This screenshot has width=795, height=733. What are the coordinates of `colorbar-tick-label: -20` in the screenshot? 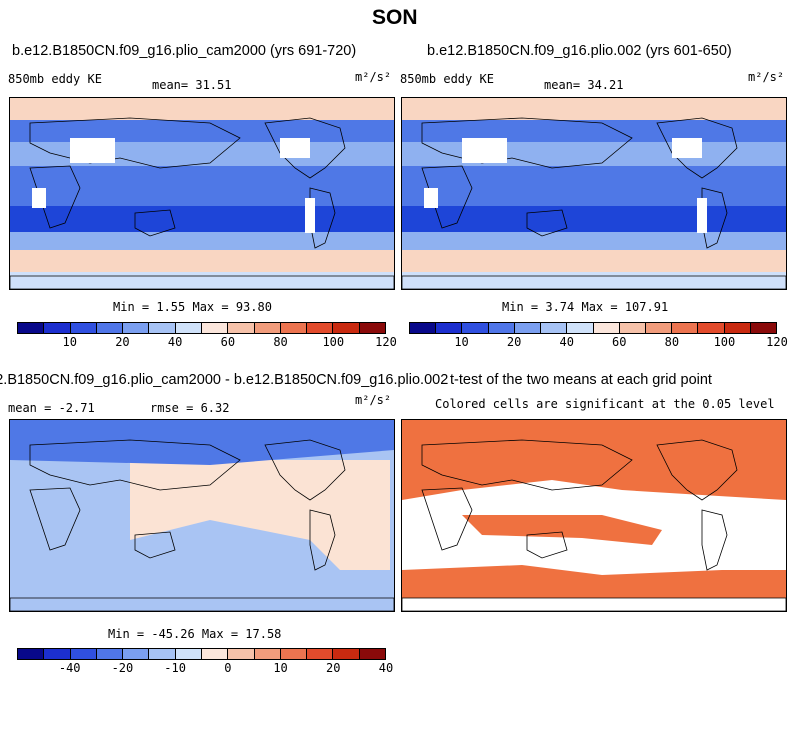 It's located at (122, 668).